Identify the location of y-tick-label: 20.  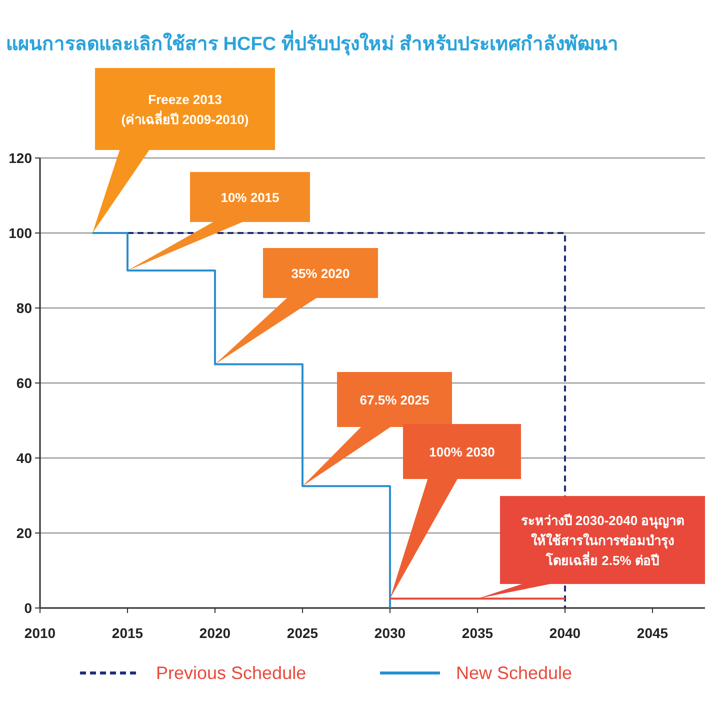
(24, 533).